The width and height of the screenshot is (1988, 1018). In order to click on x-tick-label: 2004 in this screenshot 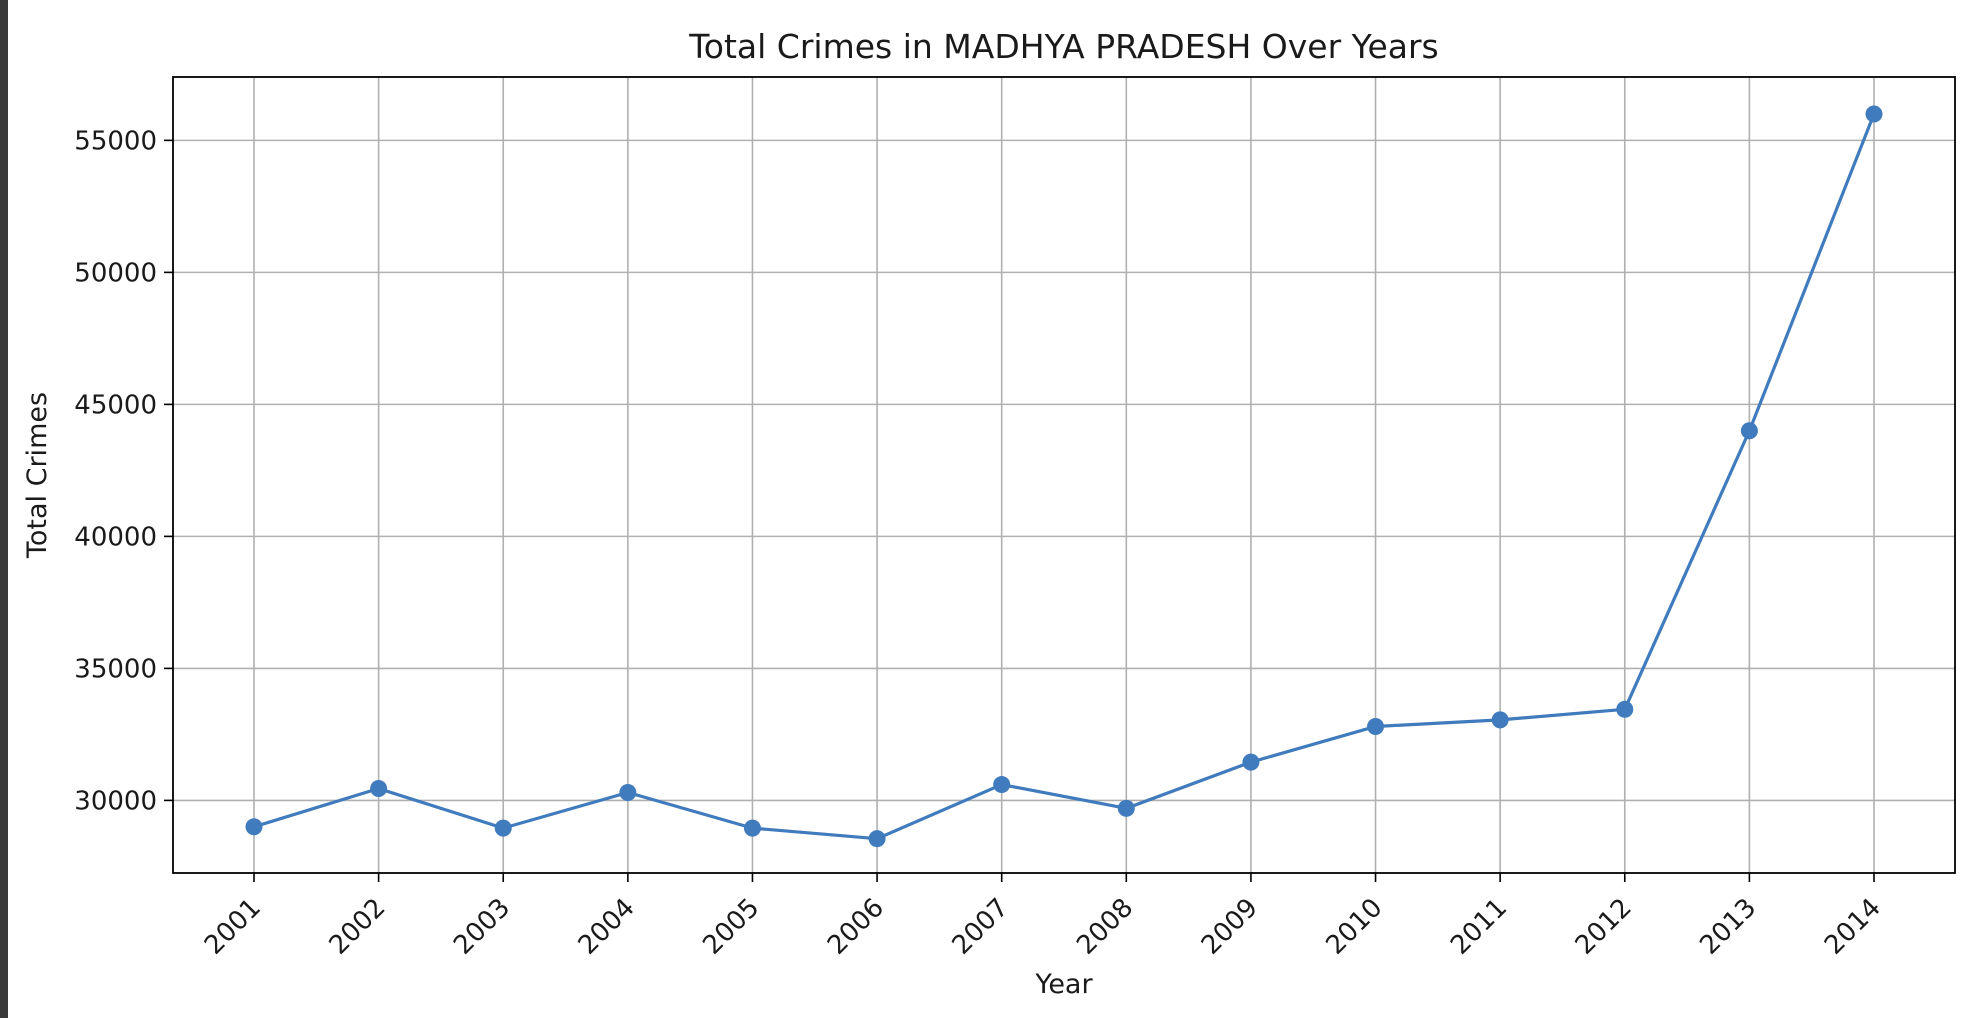, I will do `click(607, 927)`.